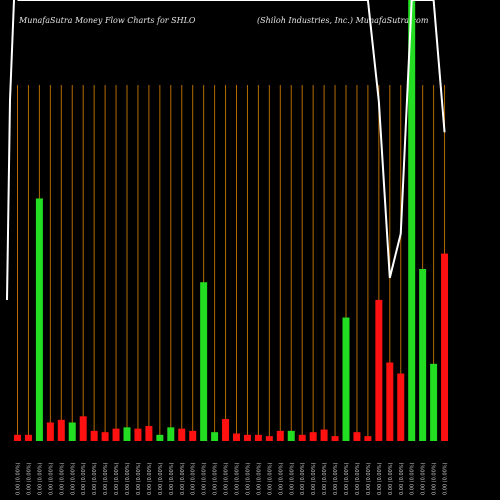 The height and width of the screenshot is (500, 500). I want to click on series-line-edge, so click(10, 150).